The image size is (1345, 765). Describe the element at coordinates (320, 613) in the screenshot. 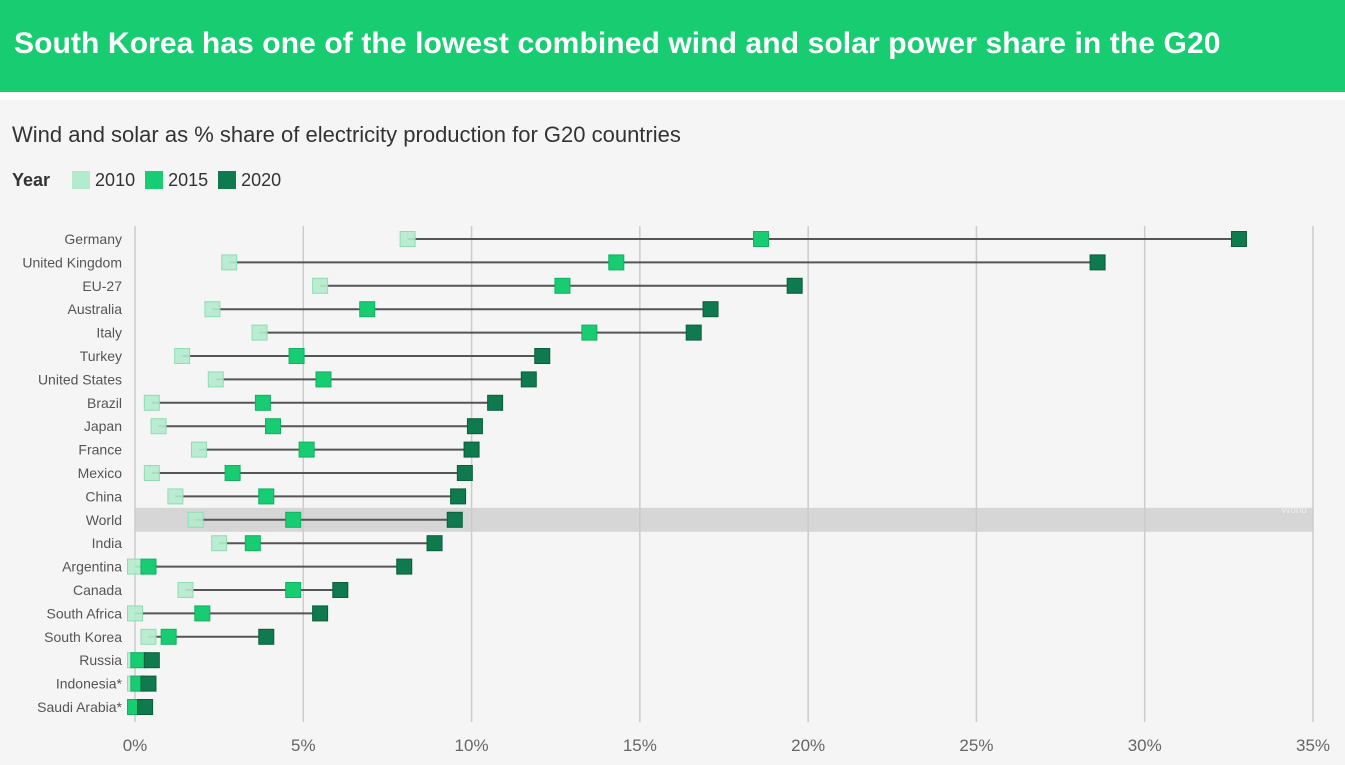

I see `point-2020-south-africa` at that location.